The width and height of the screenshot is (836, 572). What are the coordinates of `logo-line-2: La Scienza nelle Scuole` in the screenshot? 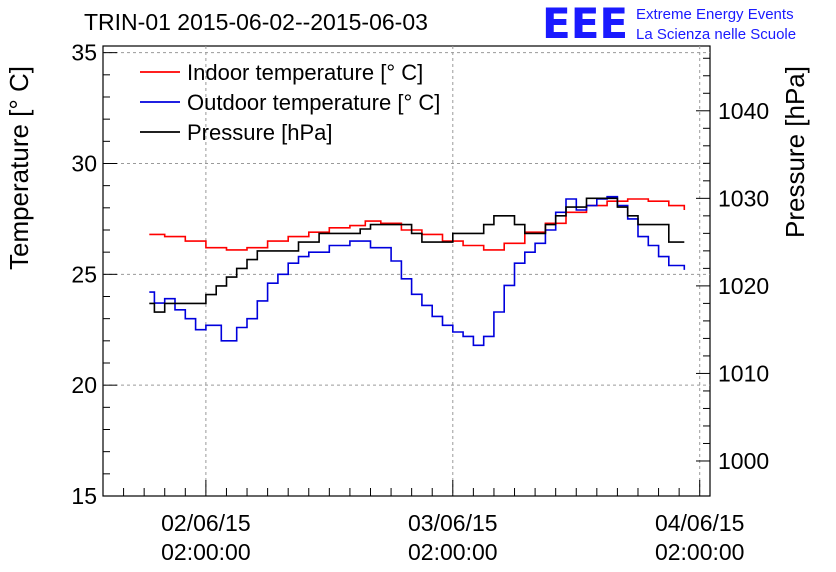 It's located at (716, 34).